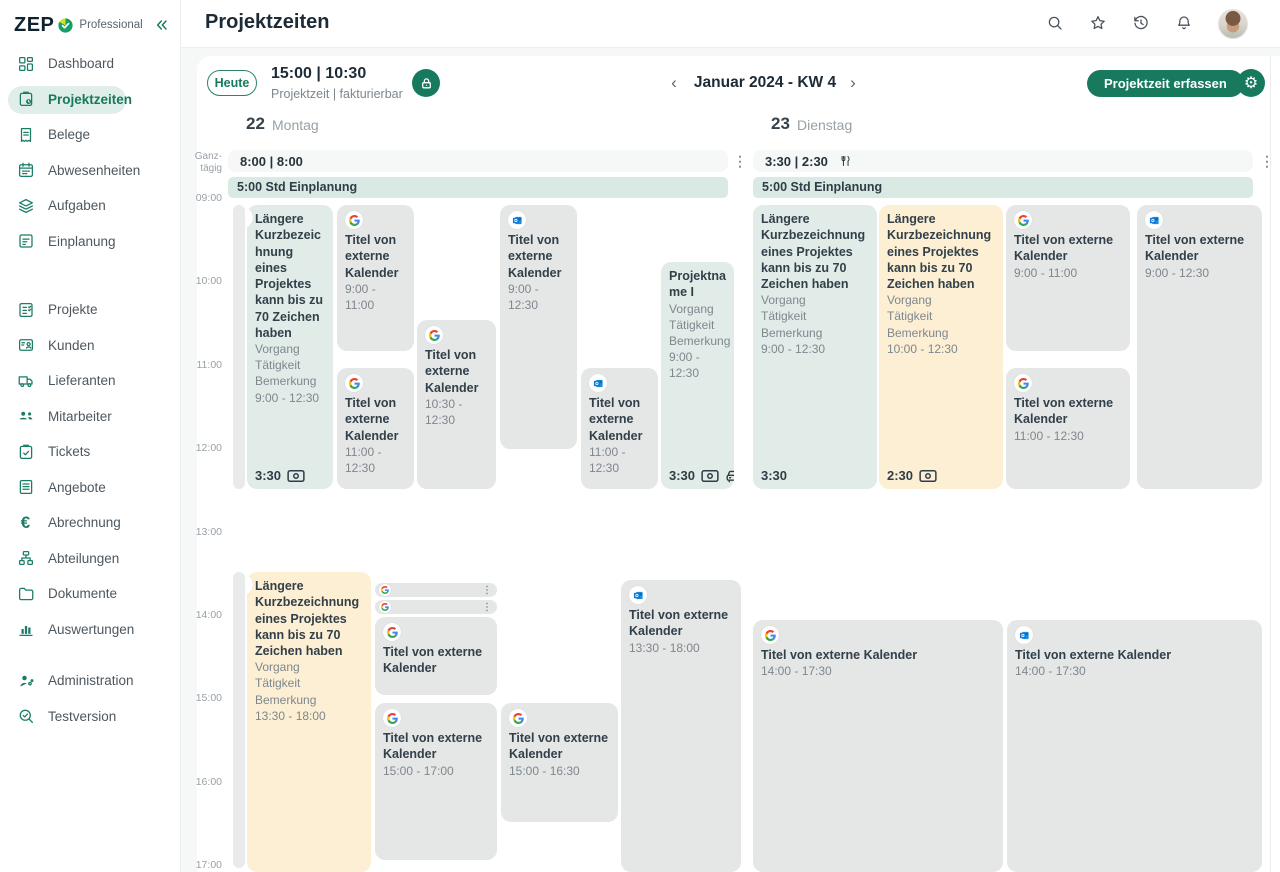 The width and height of the screenshot is (1280, 872). Describe the element at coordinates (1099, 24) in the screenshot. I see `star-icon` at that location.